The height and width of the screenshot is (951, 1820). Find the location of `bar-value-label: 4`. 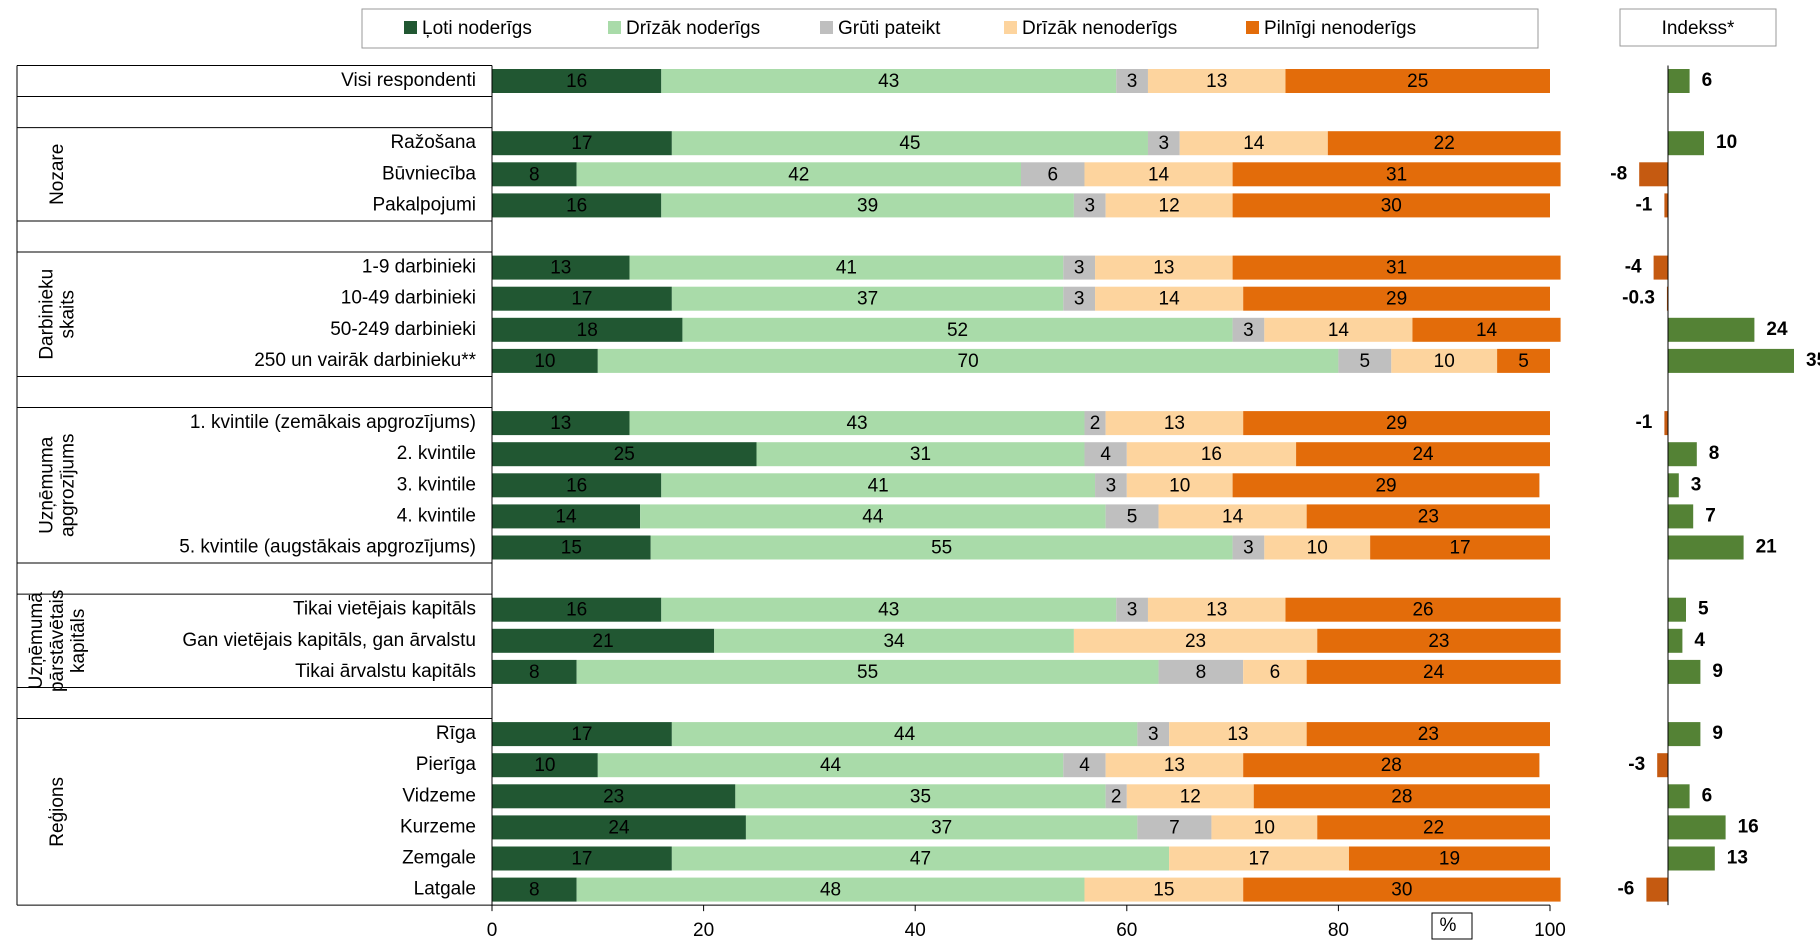

bar-value-label: 4 is located at coordinates (1105, 454).